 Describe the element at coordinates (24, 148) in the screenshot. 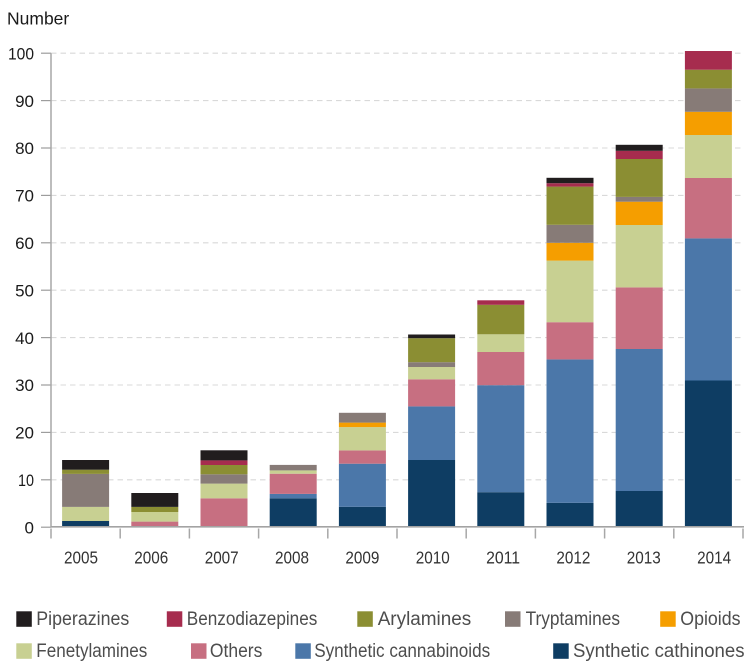

I see `svg-text: 80` at that location.